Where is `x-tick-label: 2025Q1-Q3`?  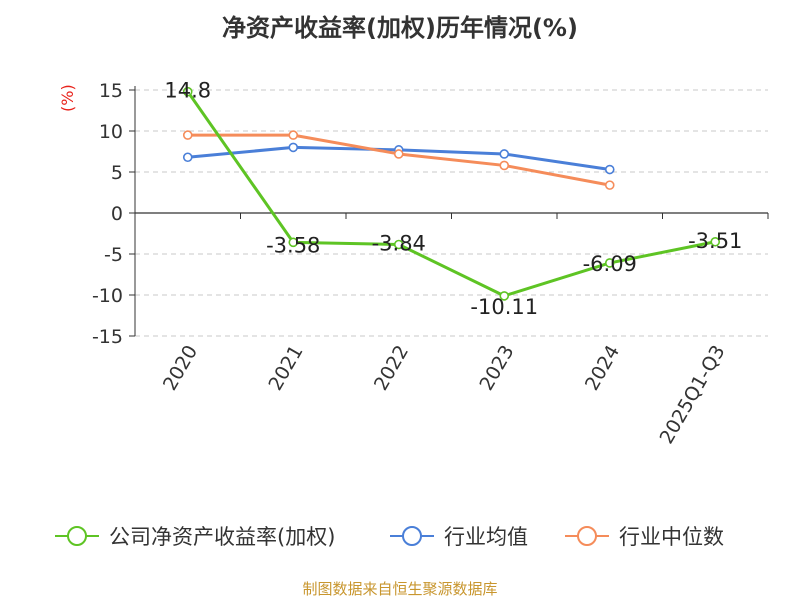 x-tick-label: 2025Q1-Q3 is located at coordinates (693, 395).